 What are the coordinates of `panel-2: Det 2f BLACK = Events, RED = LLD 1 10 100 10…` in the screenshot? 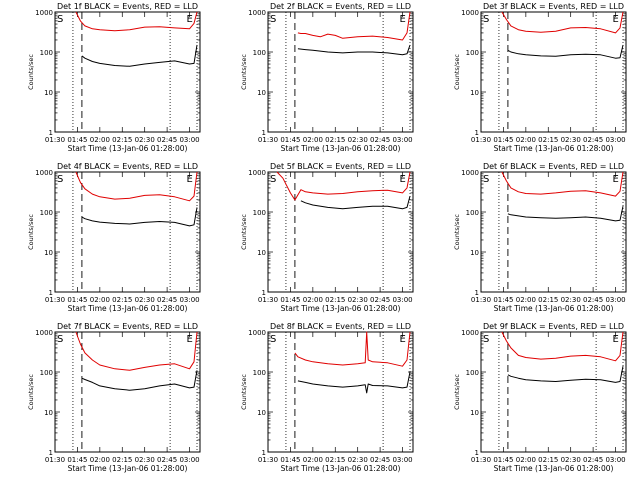 It's located at (327, 77).